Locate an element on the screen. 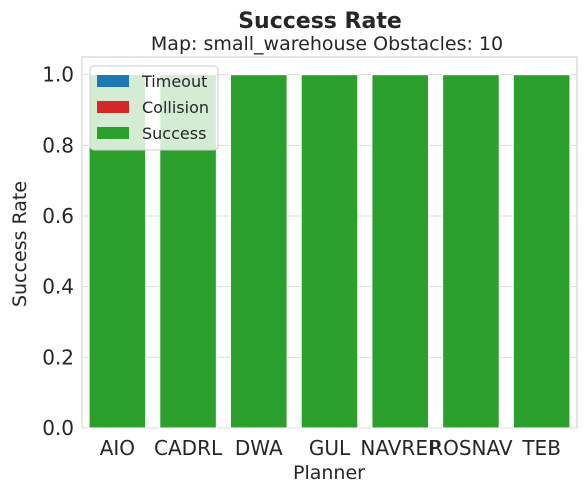 The width and height of the screenshot is (586, 496). y-tick-label: 0.4 is located at coordinates (58, 287).